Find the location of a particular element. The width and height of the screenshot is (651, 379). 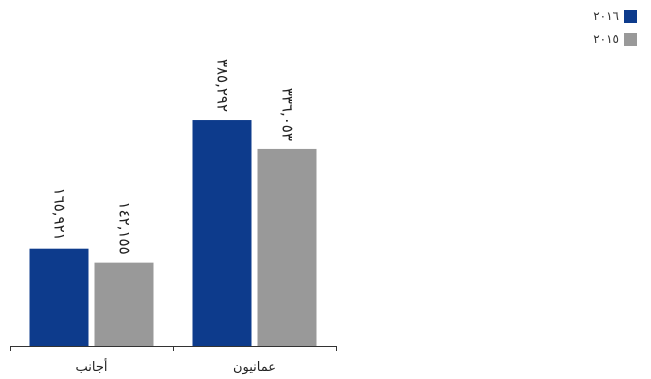

chart-legend: ٢٠١٦ ٢٠١٥ is located at coordinates (615, 32).